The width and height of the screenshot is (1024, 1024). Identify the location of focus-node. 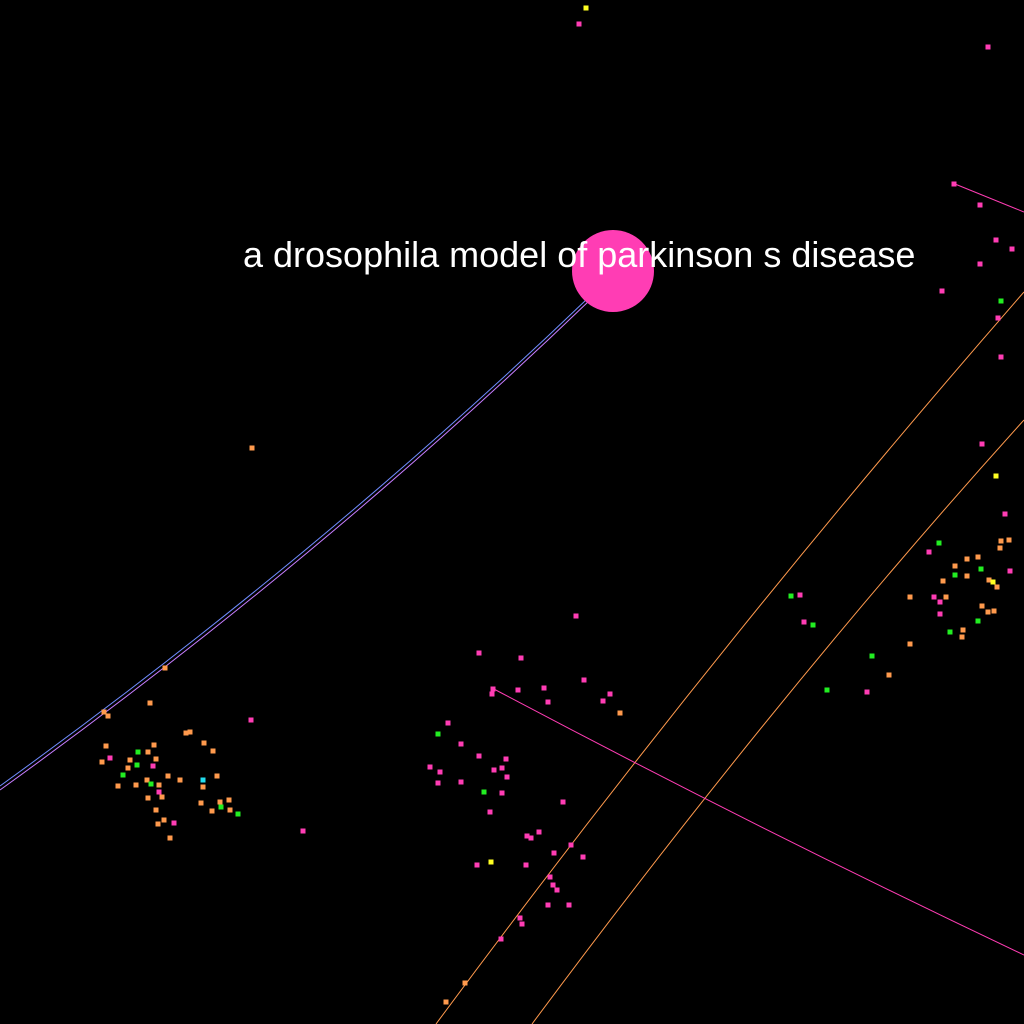
(613, 271).